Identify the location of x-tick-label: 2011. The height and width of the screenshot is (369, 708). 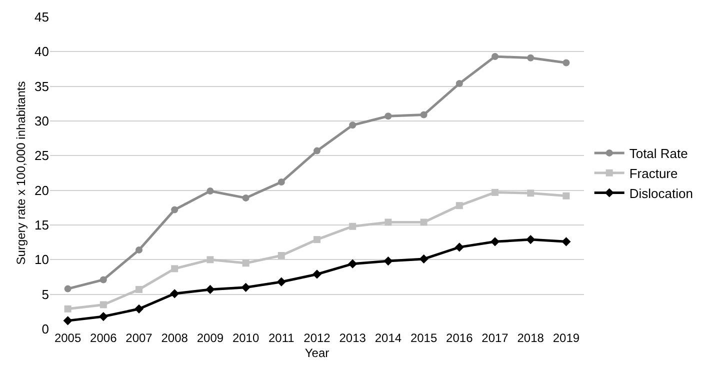
(281, 338).